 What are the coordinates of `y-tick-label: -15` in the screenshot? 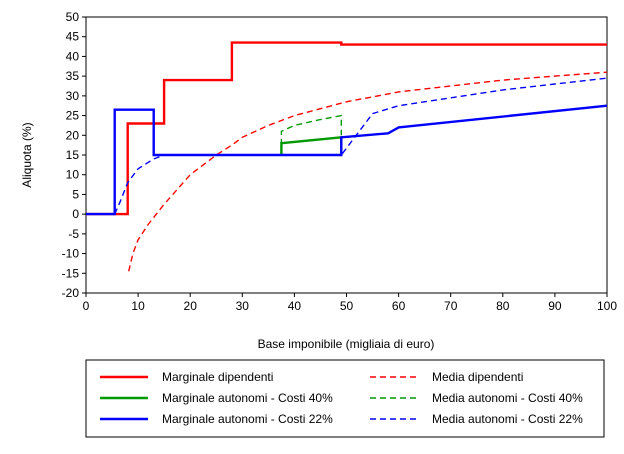 It's located at (71, 273).